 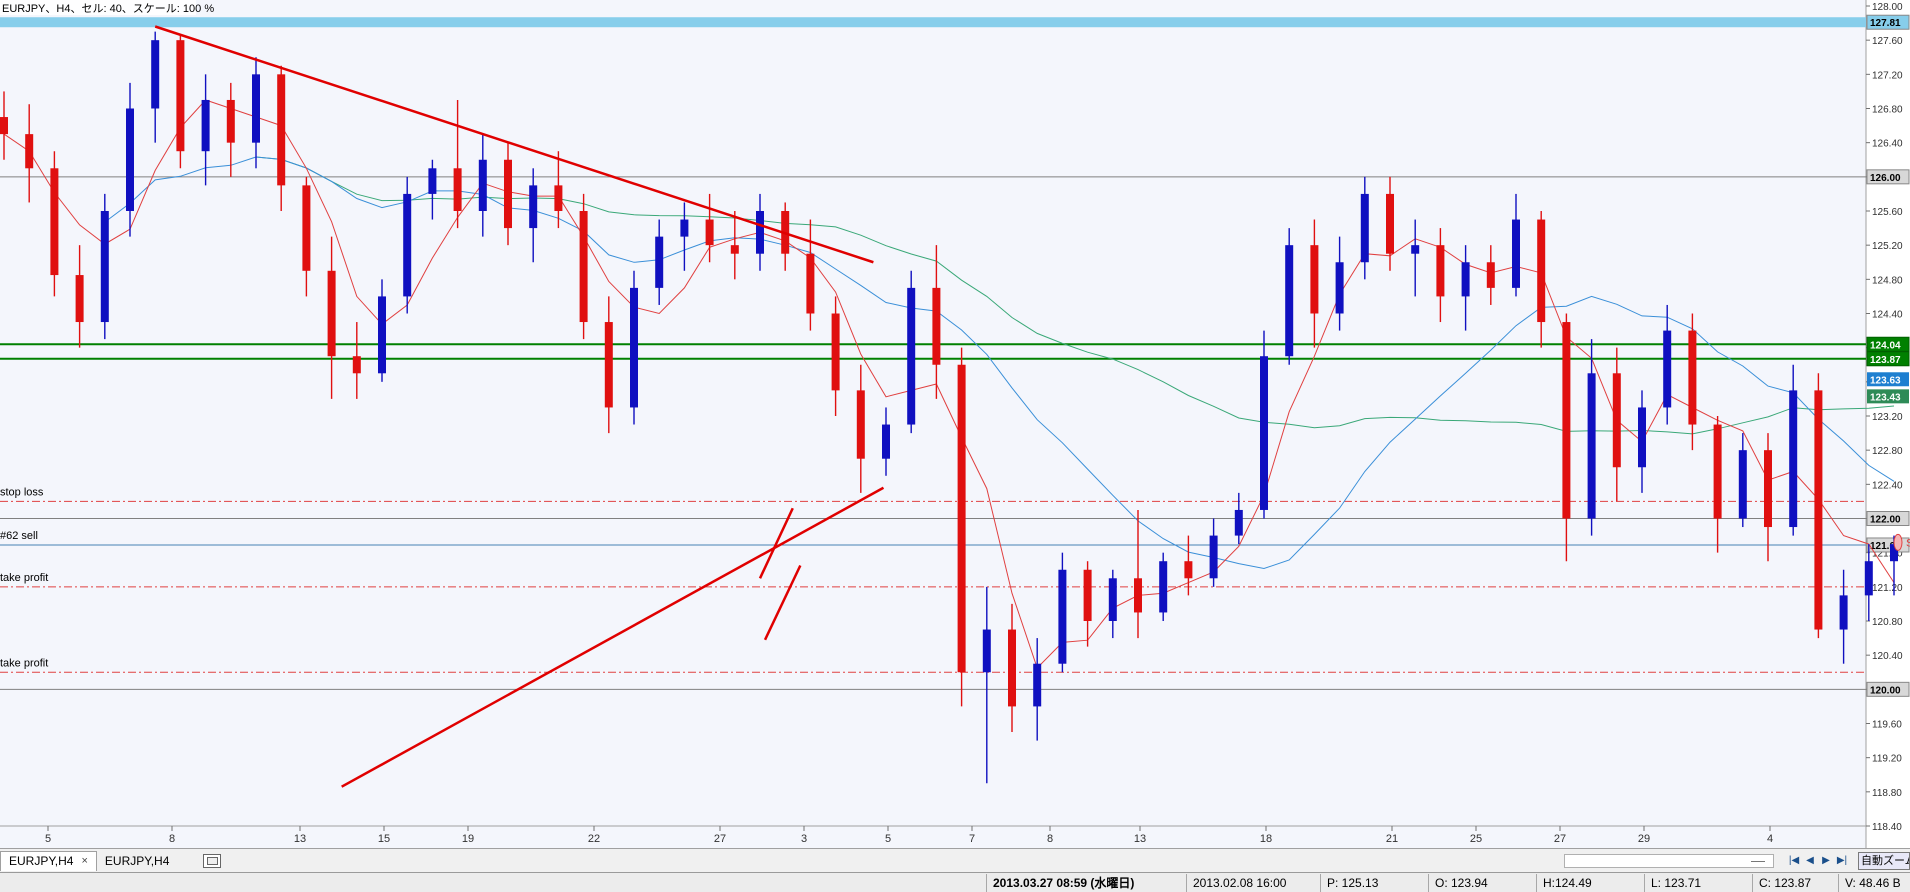 I want to click on y-tick-label: 127.60, so click(x=1887, y=41).